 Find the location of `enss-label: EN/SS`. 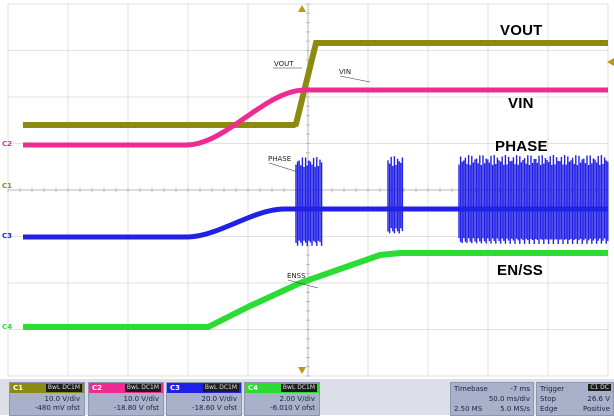

enss-label: EN/SS is located at coordinates (520, 270).